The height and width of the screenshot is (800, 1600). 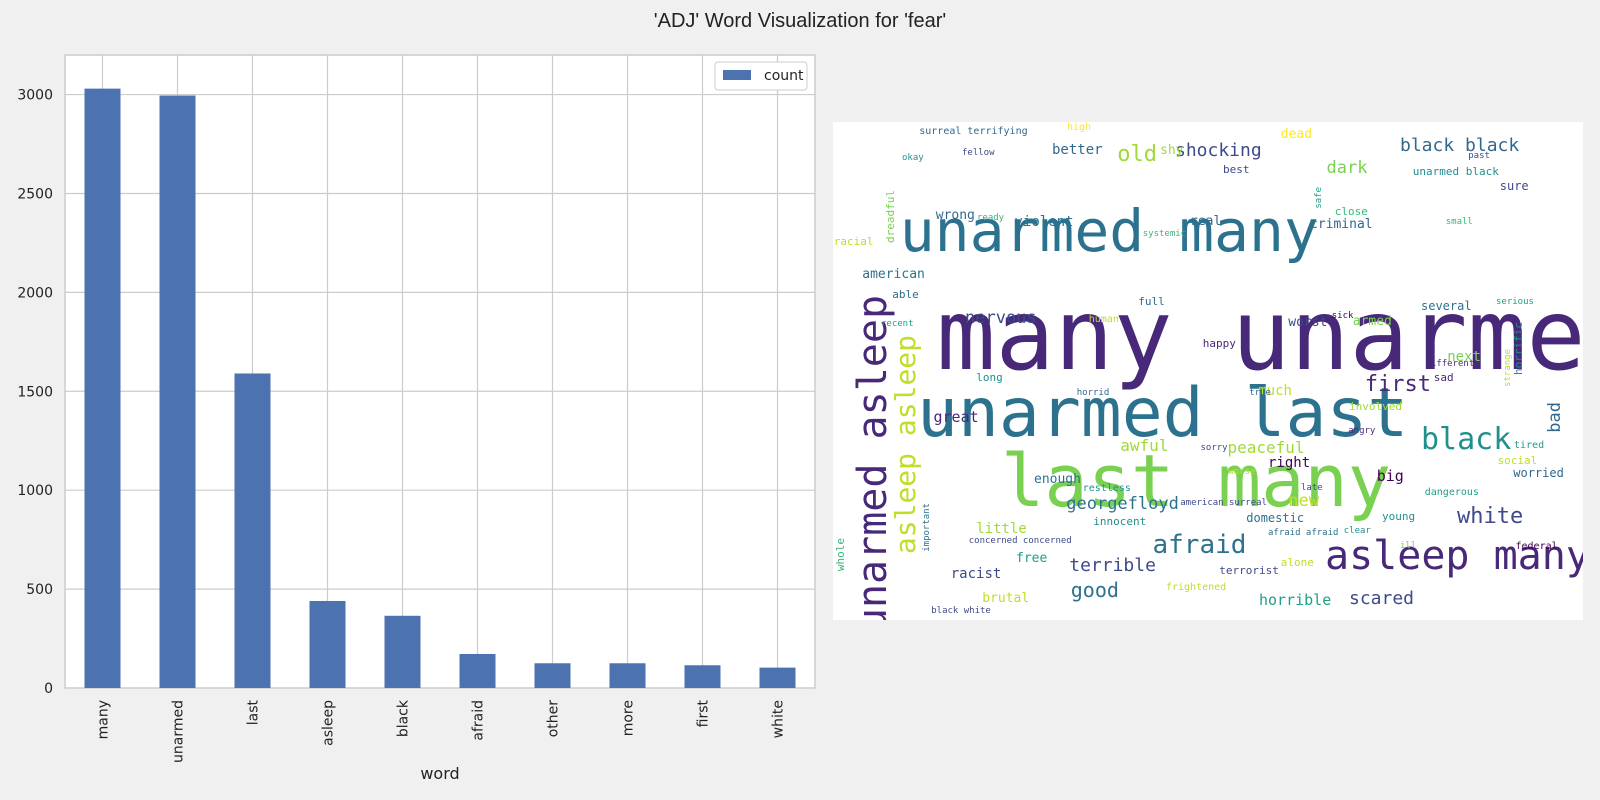 What do you see at coordinates (1479, 155) in the screenshot?
I see `cloud-word: past` at bounding box center [1479, 155].